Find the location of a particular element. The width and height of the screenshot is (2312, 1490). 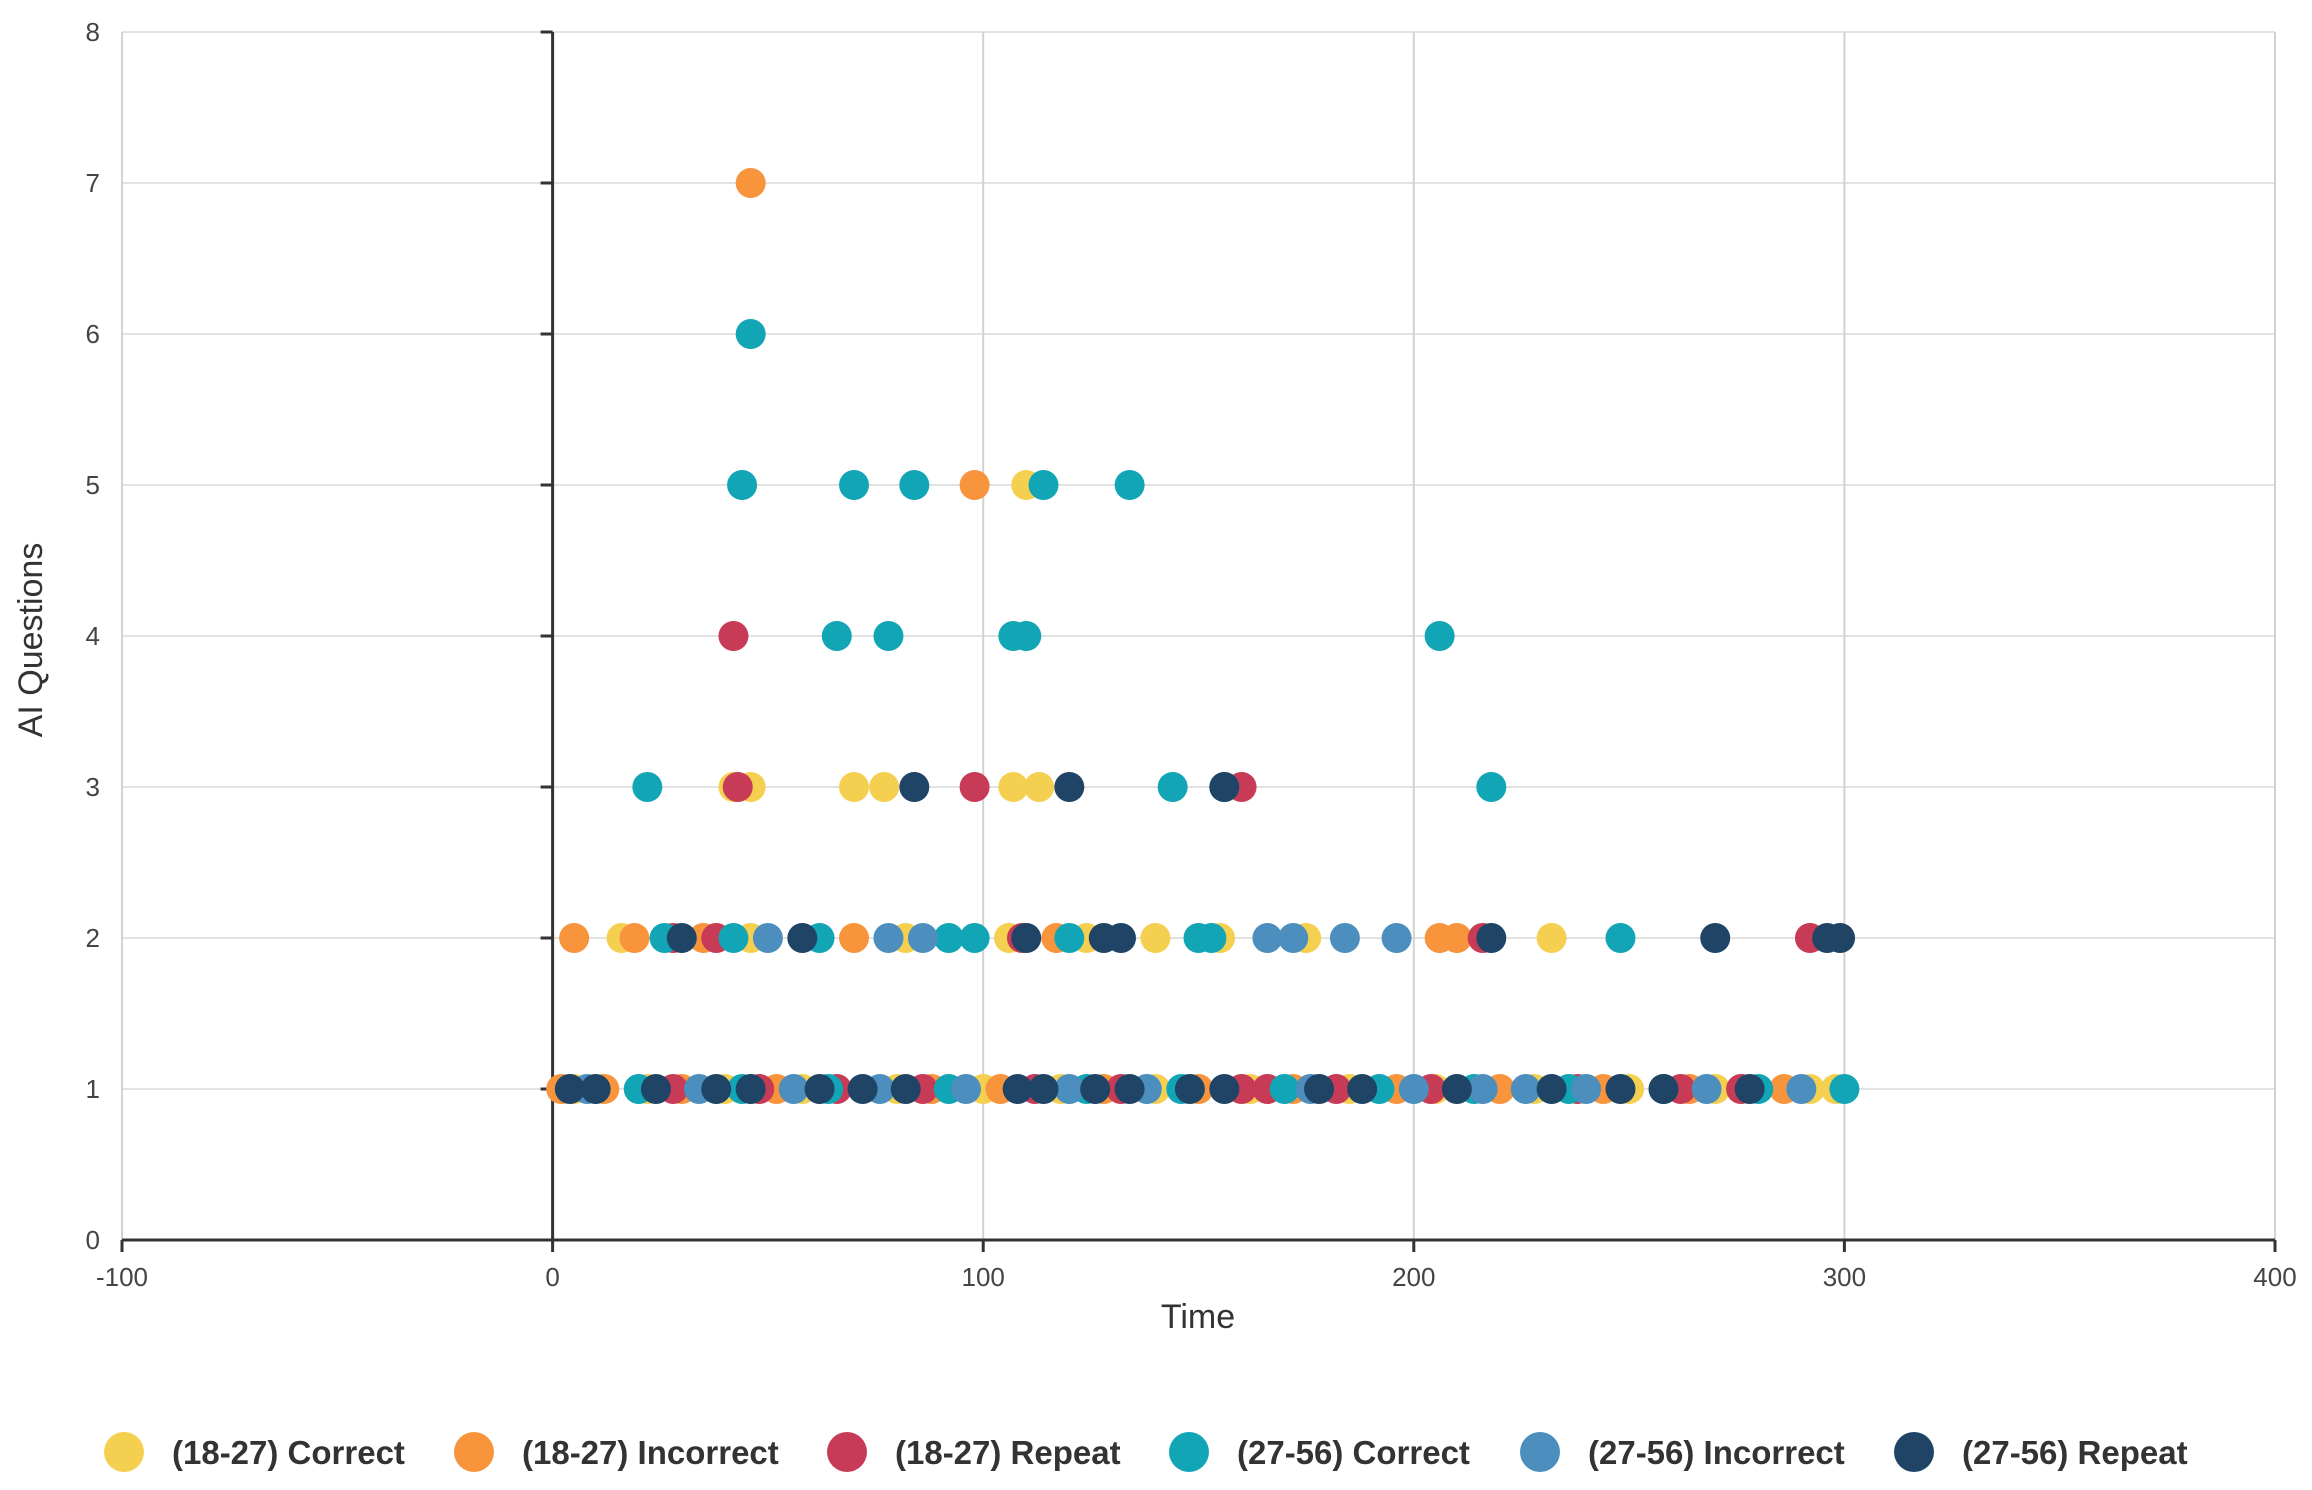

x-tick-label: 300 is located at coordinates (1844, 1277).